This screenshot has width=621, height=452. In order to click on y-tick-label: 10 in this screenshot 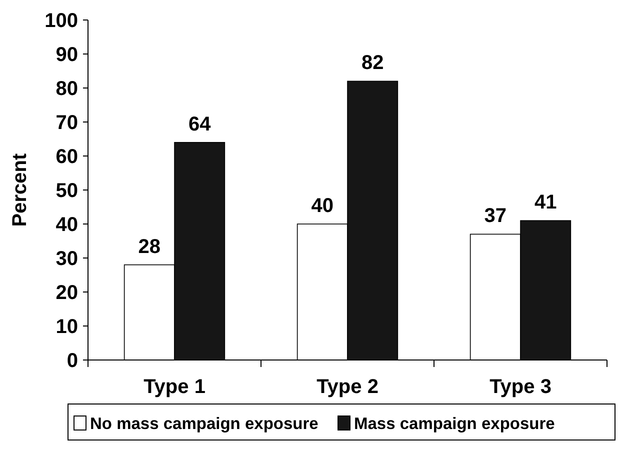, I will do `click(67, 327)`.